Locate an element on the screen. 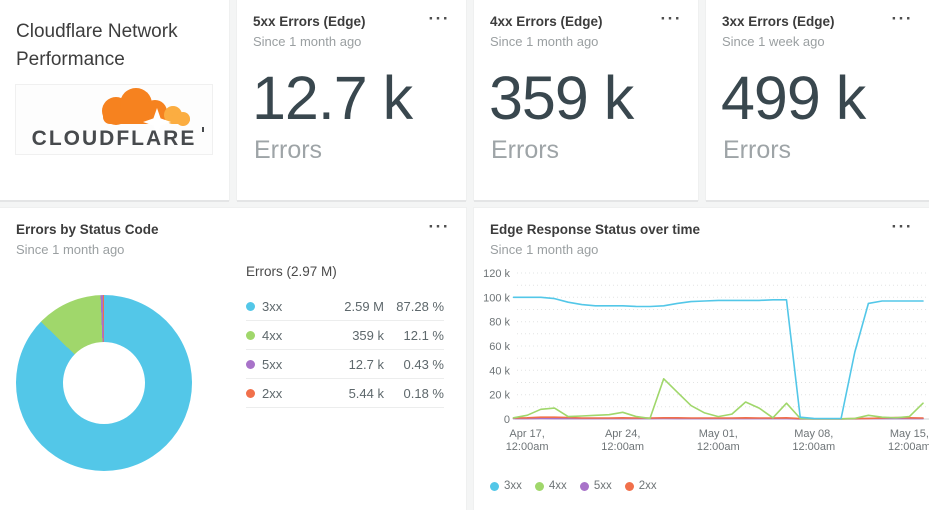 The height and width of the screenshot is (510, 929). cloudflare-wordmark: CLOUDFLARE is located at coordinates (114, 138).